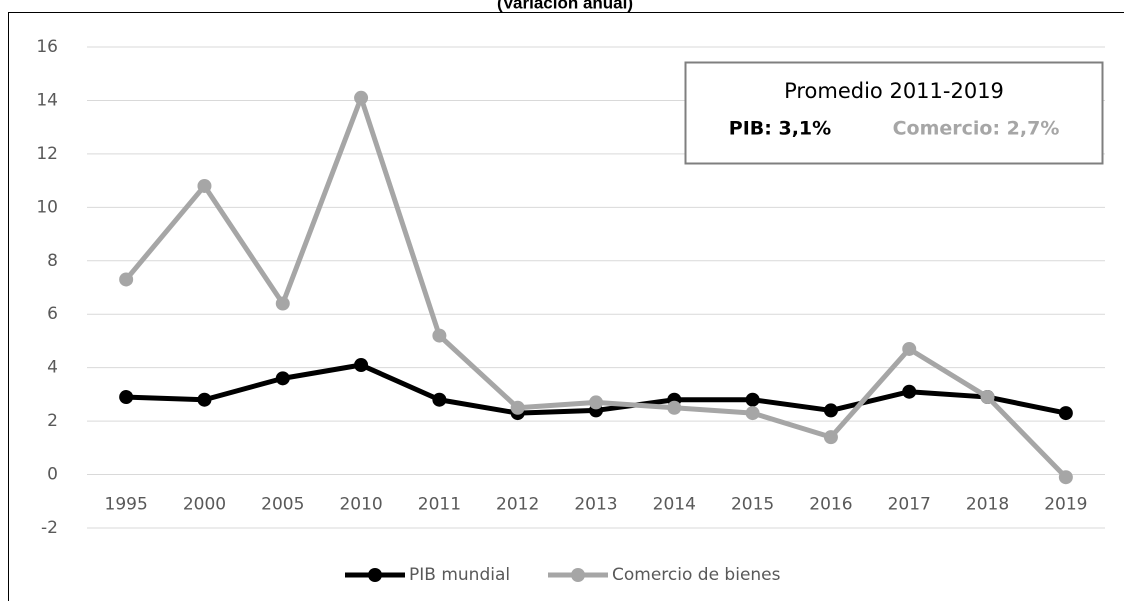  I want to click on x-tick-label: 2010, so click(360, 505).